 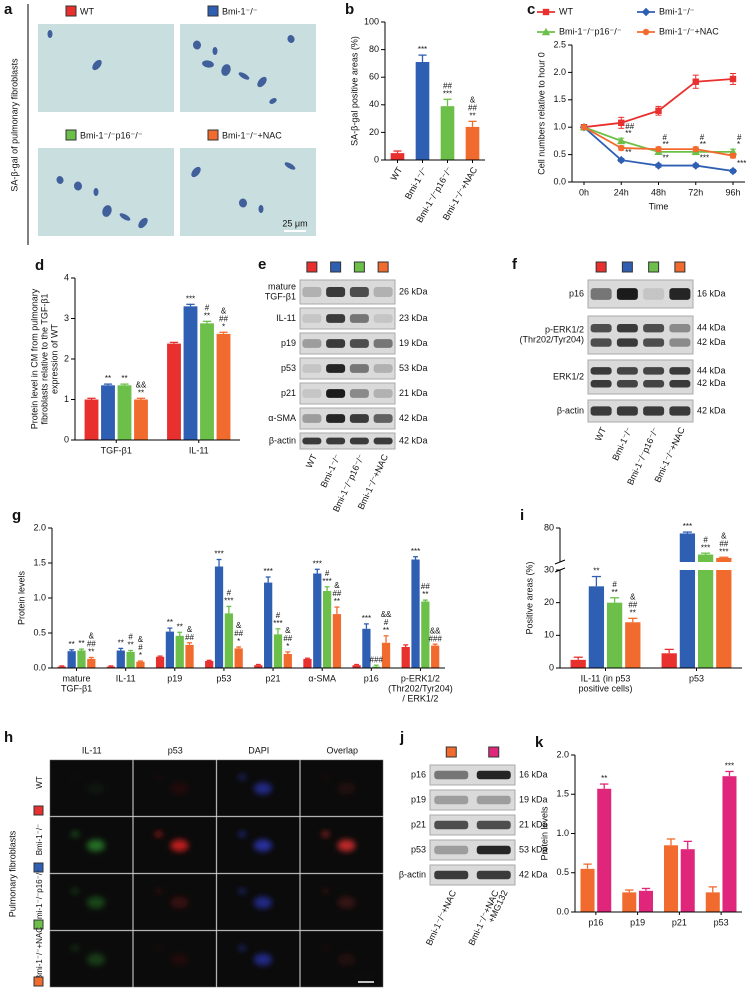 What do you see at coordinates (562, 754) in the screenshot?
I see `y-tick-label: 2.0` at bounding box center [562, 754].